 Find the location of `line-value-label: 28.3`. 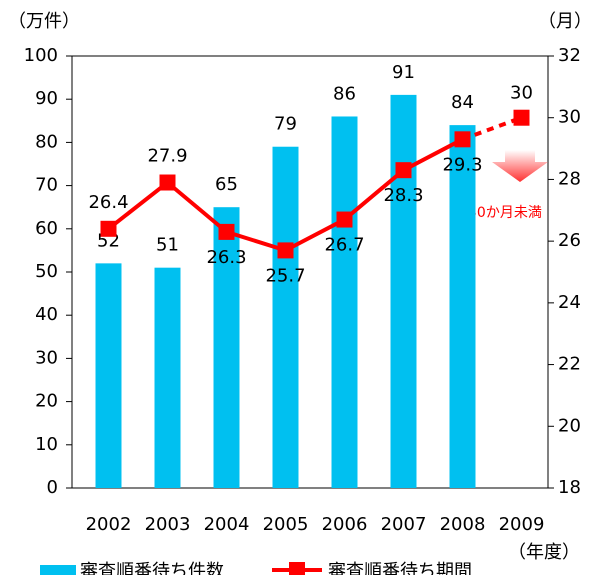

line-value-label: 28.3 is located at coordinates (403, 195).